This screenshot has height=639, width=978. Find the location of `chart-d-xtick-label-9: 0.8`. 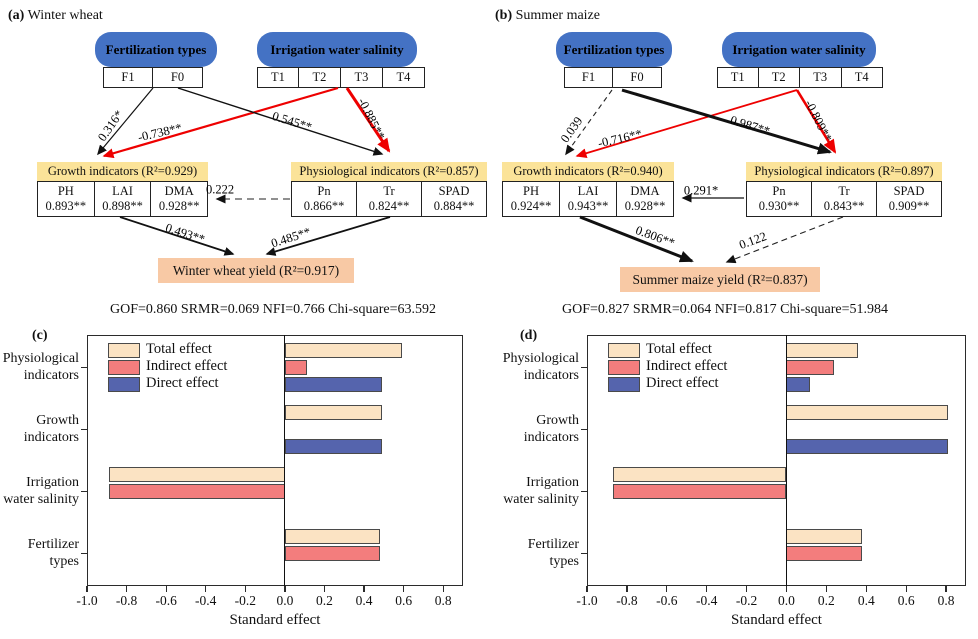

chart-d-xtick-label-9: 0.8 is located at coordinates (946, 600).